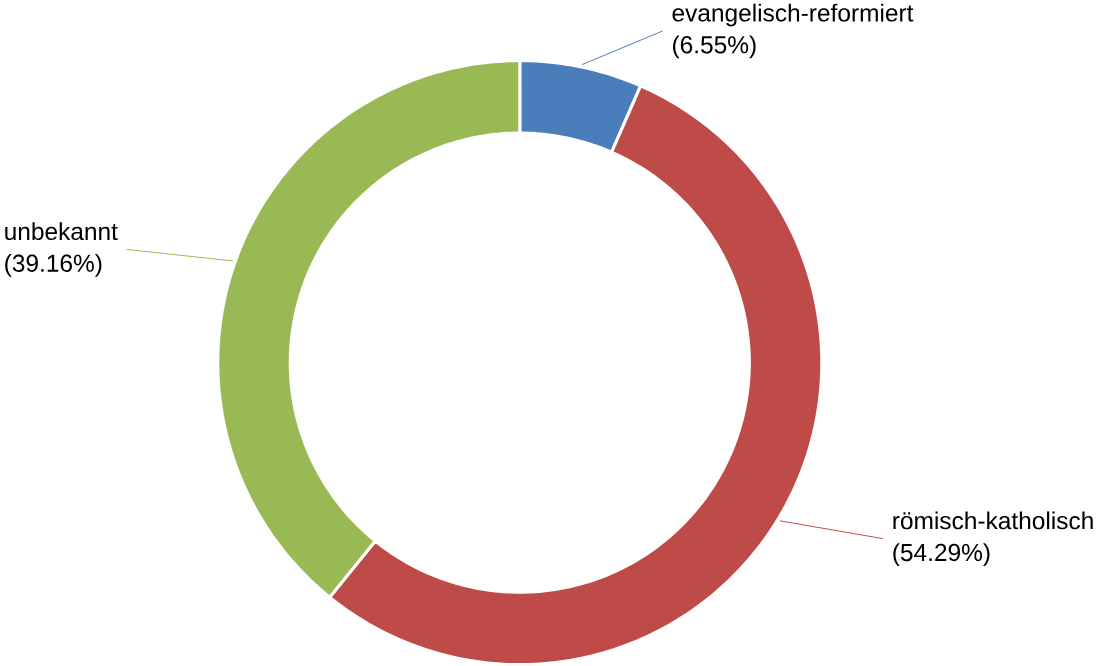 This screenshot has width=1098, height=666. What do you see at coordinates (714, 47) in the screenshot?
I see `data-label: (6.55%)` at bounding box center [714, 47].